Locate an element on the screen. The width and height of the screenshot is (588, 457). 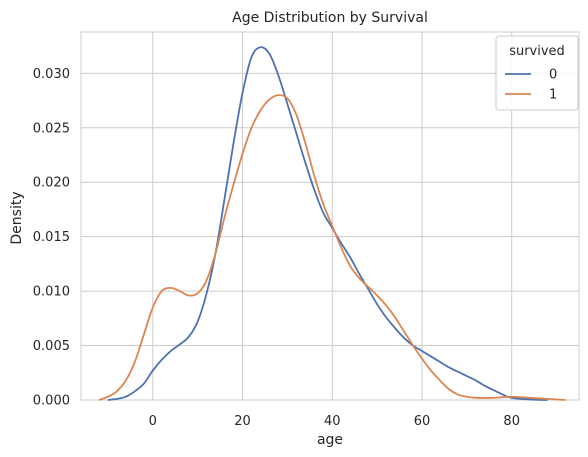
x-tick-label: 0 is located at coordinates (153, 421).